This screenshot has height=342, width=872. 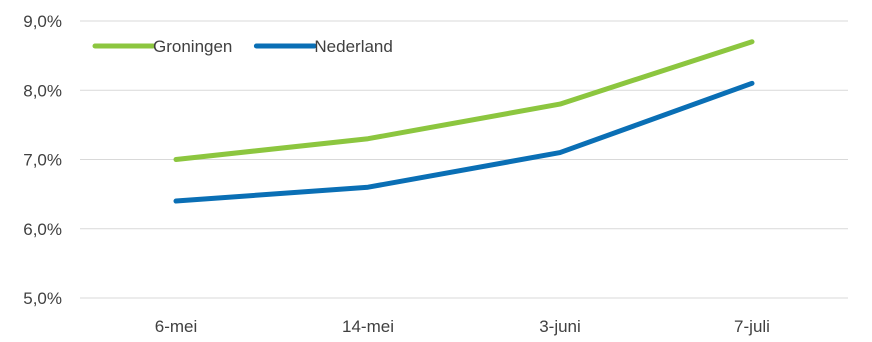 I want to click on y-tick-label: 7,0%, so click(x=42, y=160).